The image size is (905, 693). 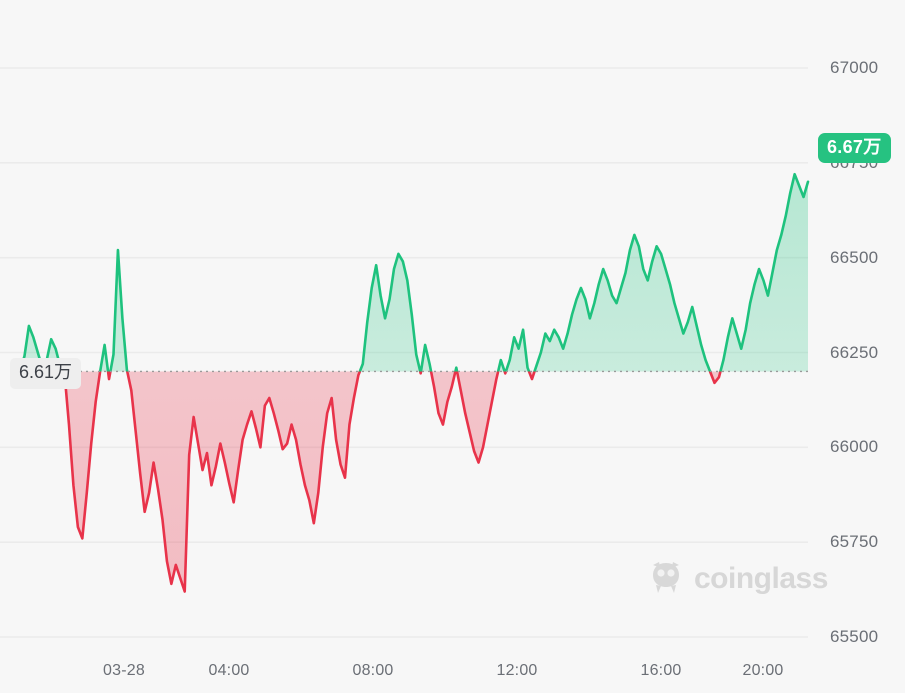 What do you see at coordinates (661, 670) in the screenshot?
I see `x-tick-label: 16:00` at bounding box center [661, 670].